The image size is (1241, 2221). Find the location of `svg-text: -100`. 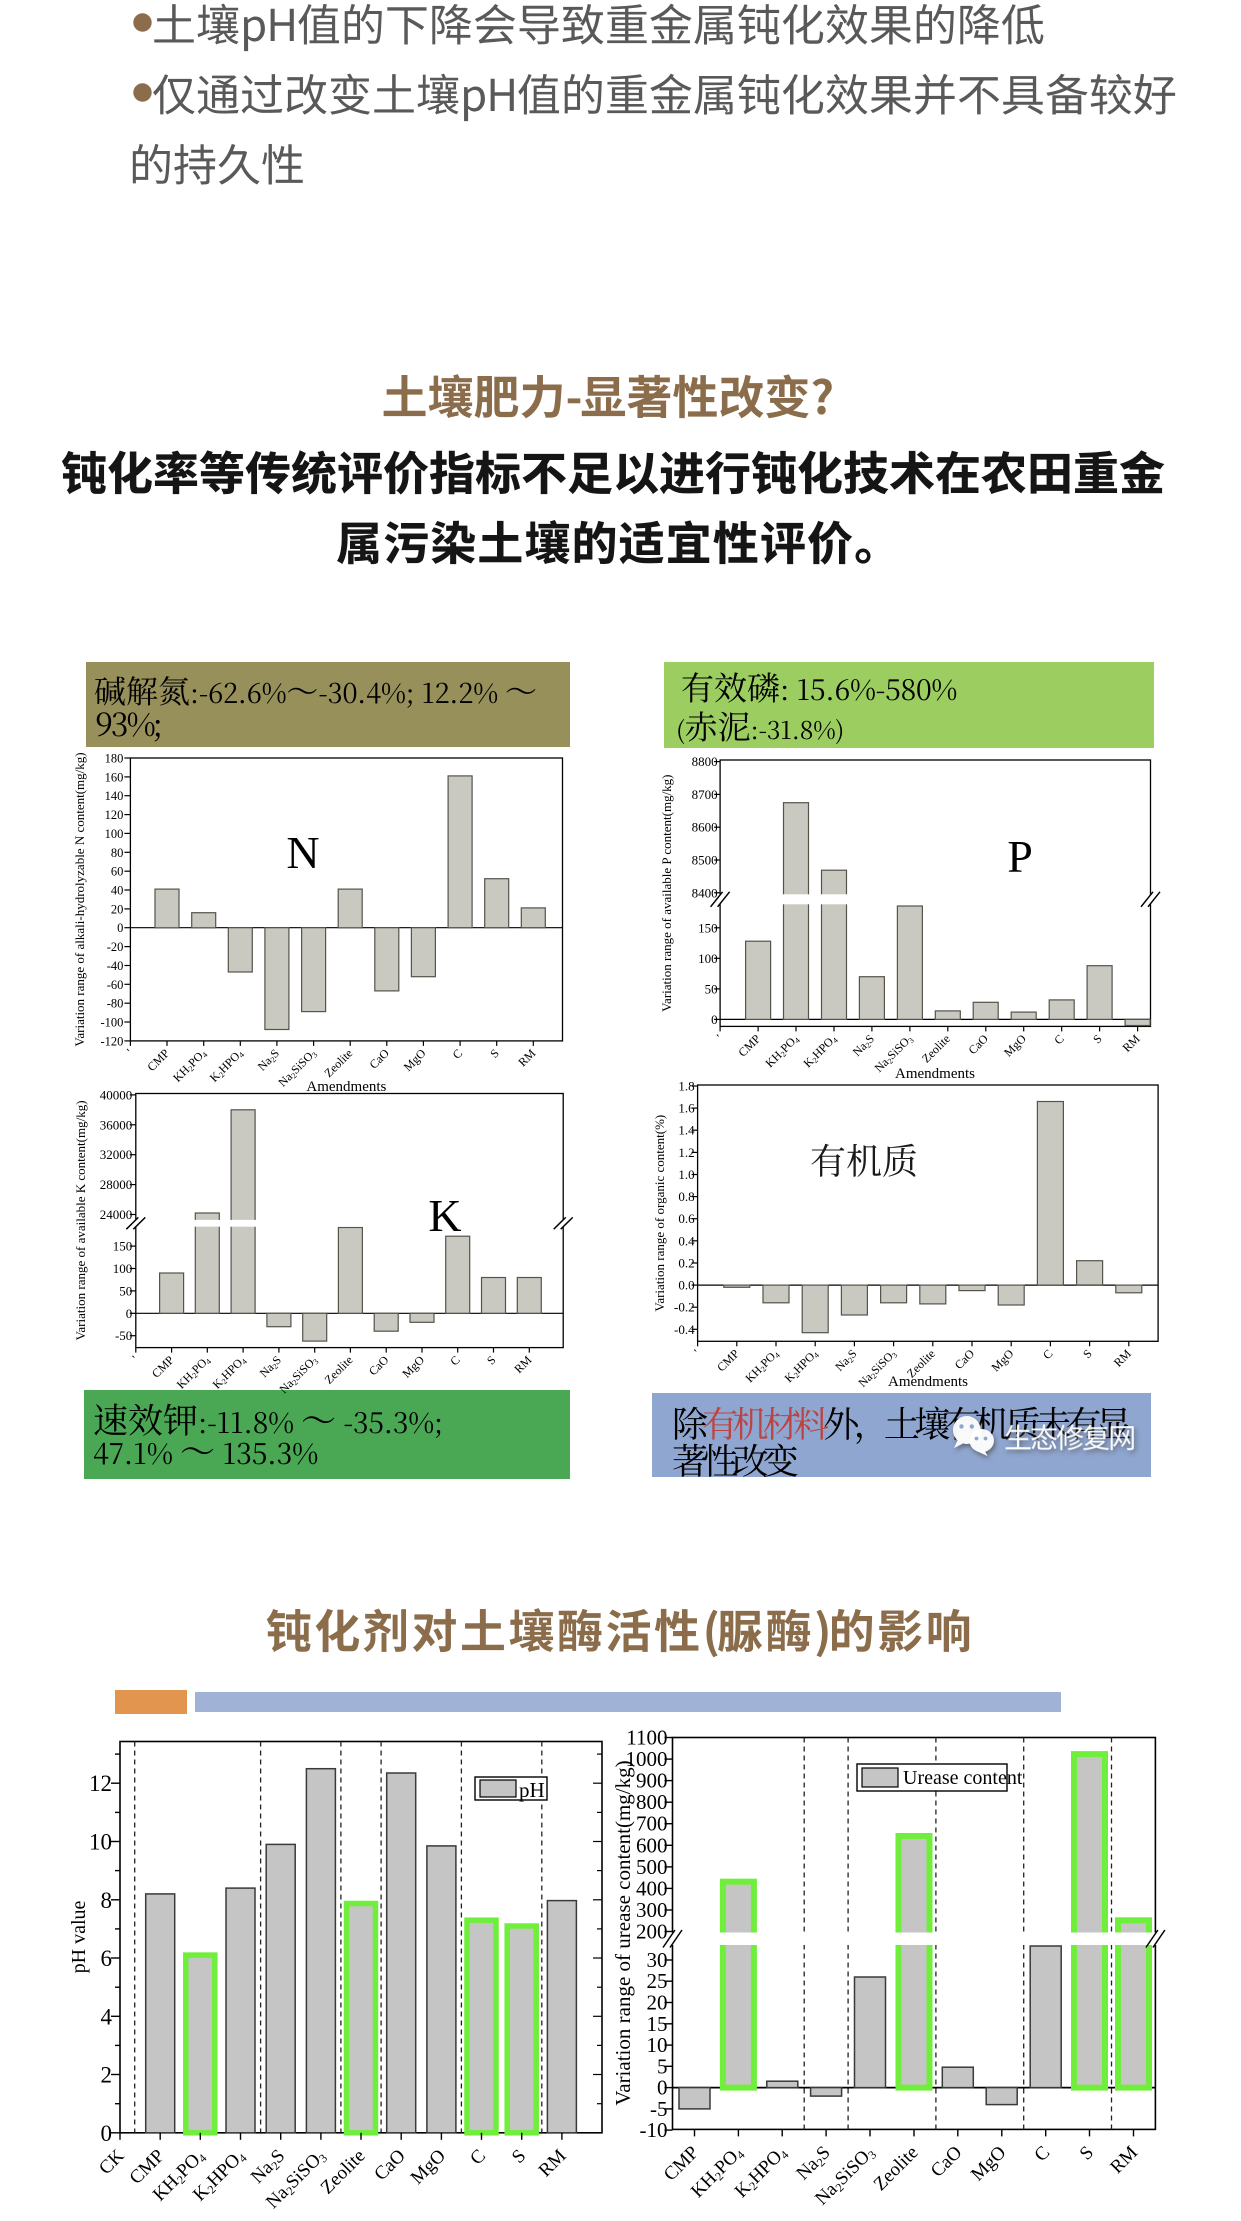

svg-text: -100 is located at coordinates (111, 1023).